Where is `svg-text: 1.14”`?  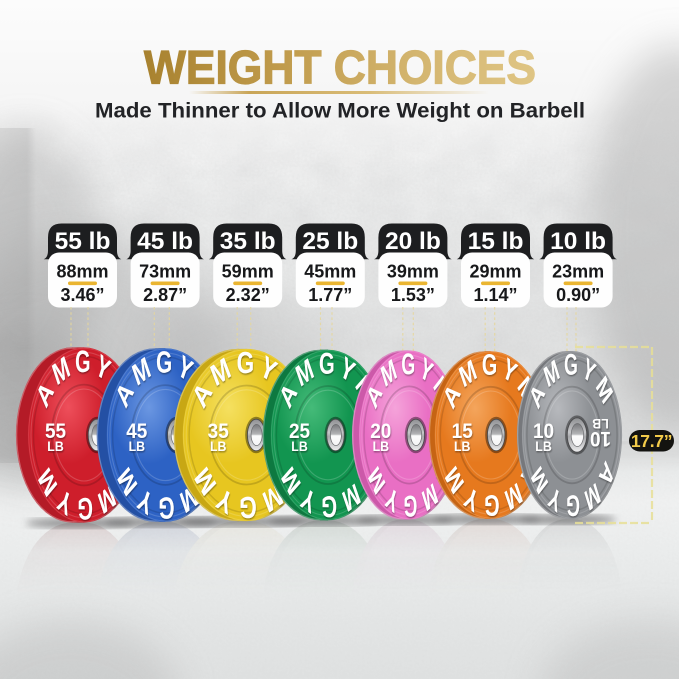
svg-text: 1.14” is located at coordinates (495, 295).